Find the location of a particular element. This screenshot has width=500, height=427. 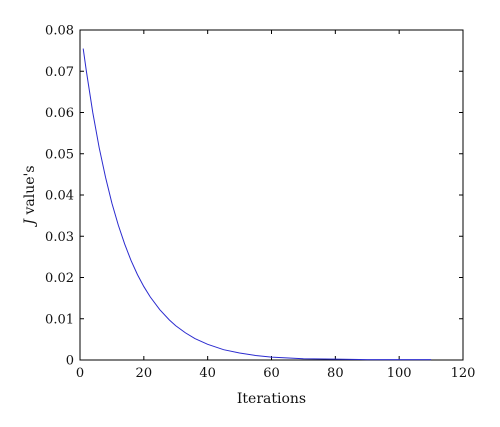

y-axis-title: J value's is located at coordinates (30, 196).